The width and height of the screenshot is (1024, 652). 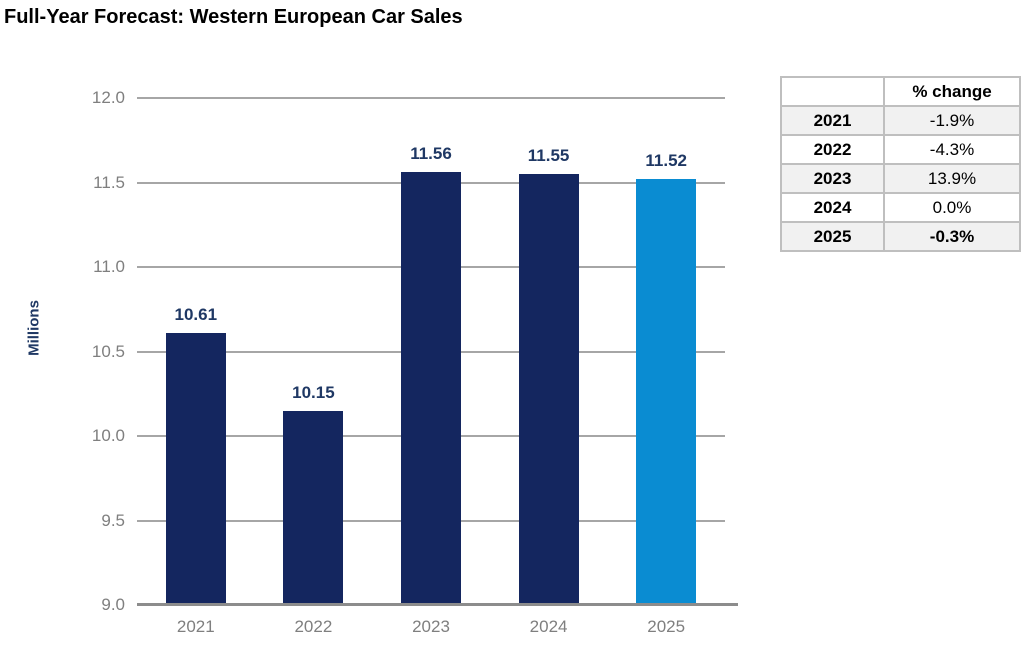 I want to click on x-axis-line, so click(x=437, y=604).